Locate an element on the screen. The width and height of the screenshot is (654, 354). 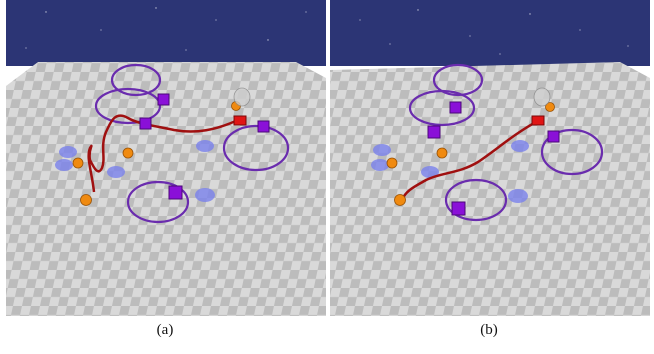
panel-a-caption: (a) is located at coordinates (165, 330).